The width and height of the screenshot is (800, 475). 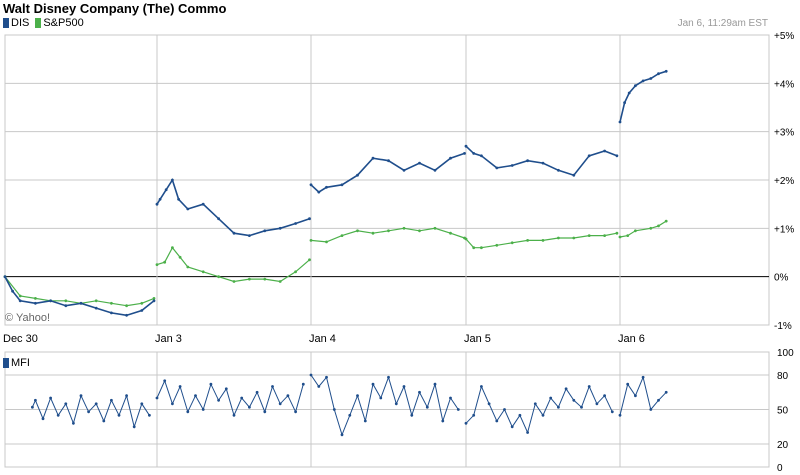 I want to click on mfi-legend-swatch, so click(x=6, y=363).